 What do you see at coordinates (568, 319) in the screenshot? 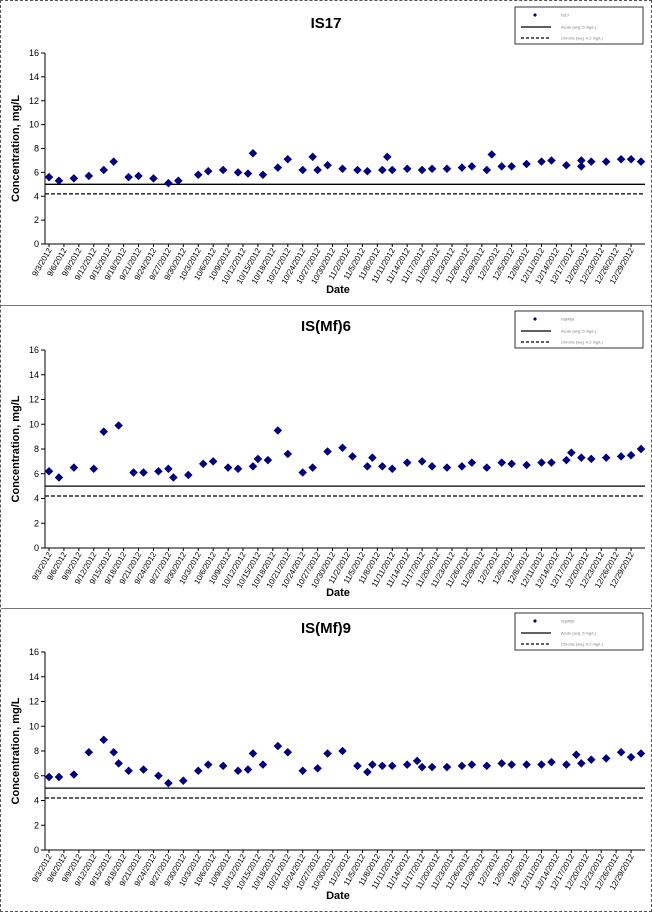
I see `legend-entry: IS(Mf)6` at bounding box center [568, 319].